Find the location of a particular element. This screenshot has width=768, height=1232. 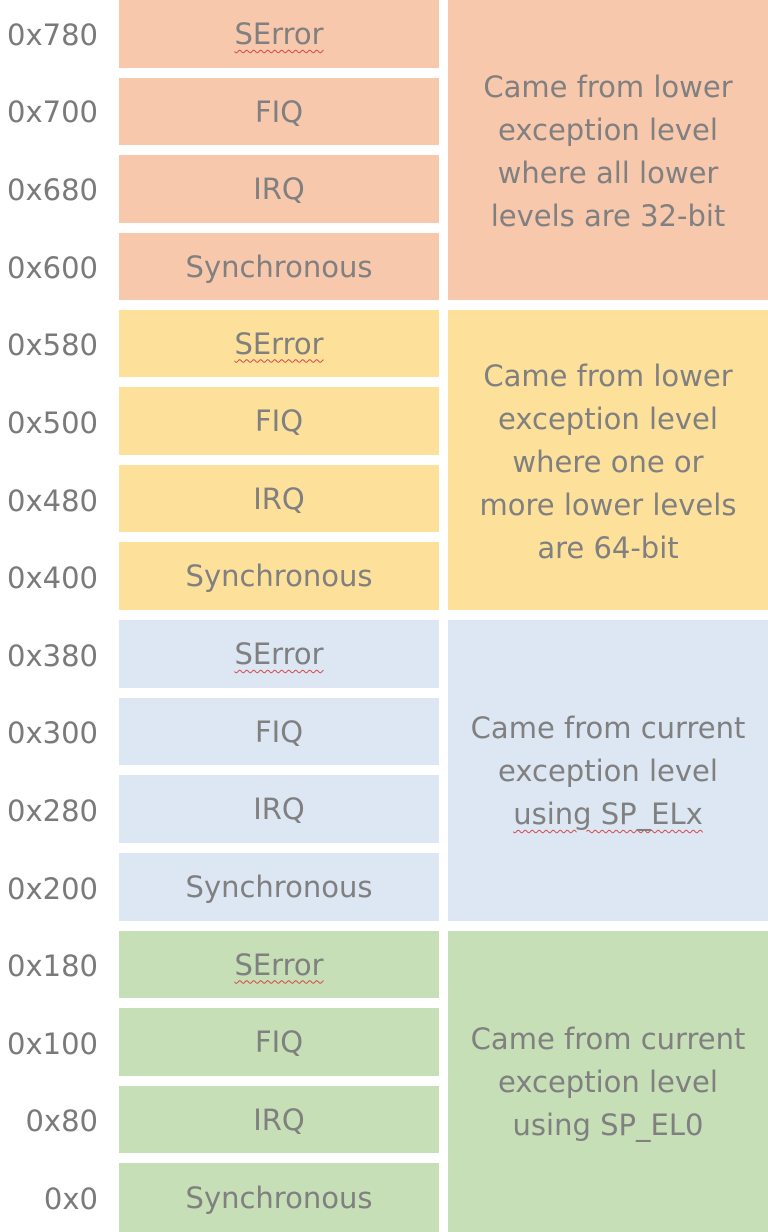

offset-label: 0x0 is located at coordinates (70, 1199).